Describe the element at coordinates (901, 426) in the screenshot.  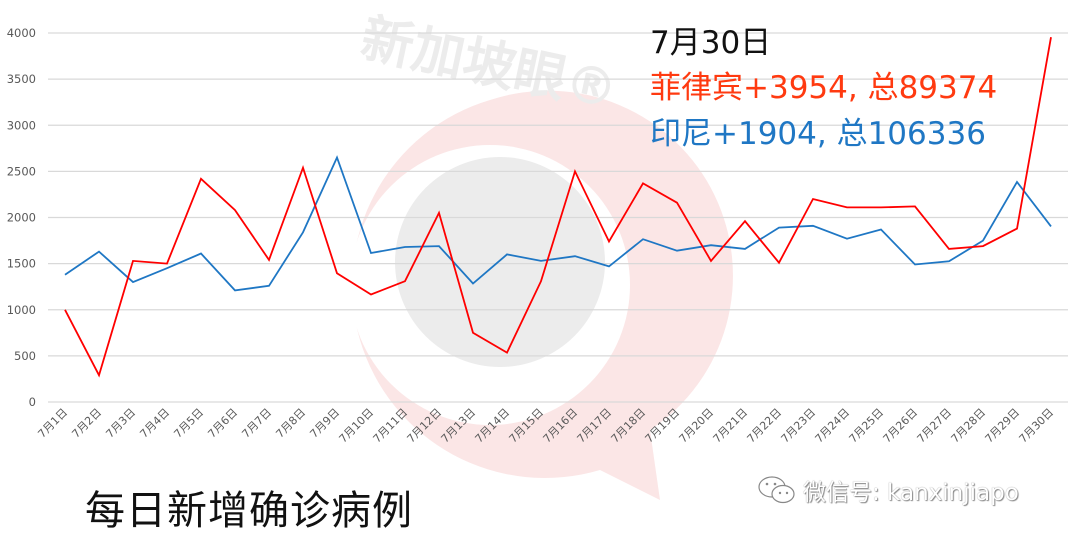
I see `x-tick-label: 7月26日` at that location.